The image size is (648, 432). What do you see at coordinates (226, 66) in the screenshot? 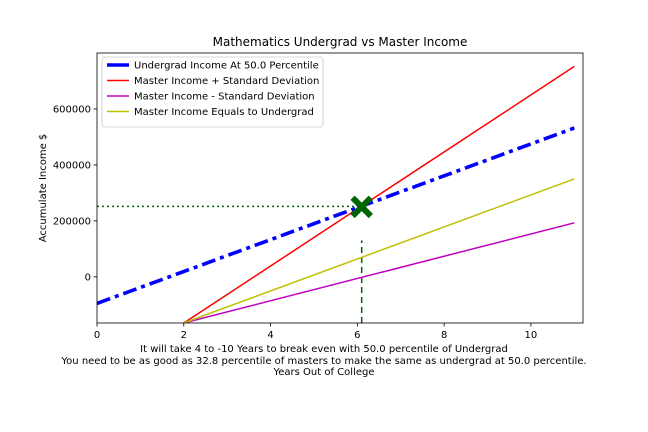
I see `legend-label: Undergrad Income At 50.0 Percentile` at bounding box center [226, 66].